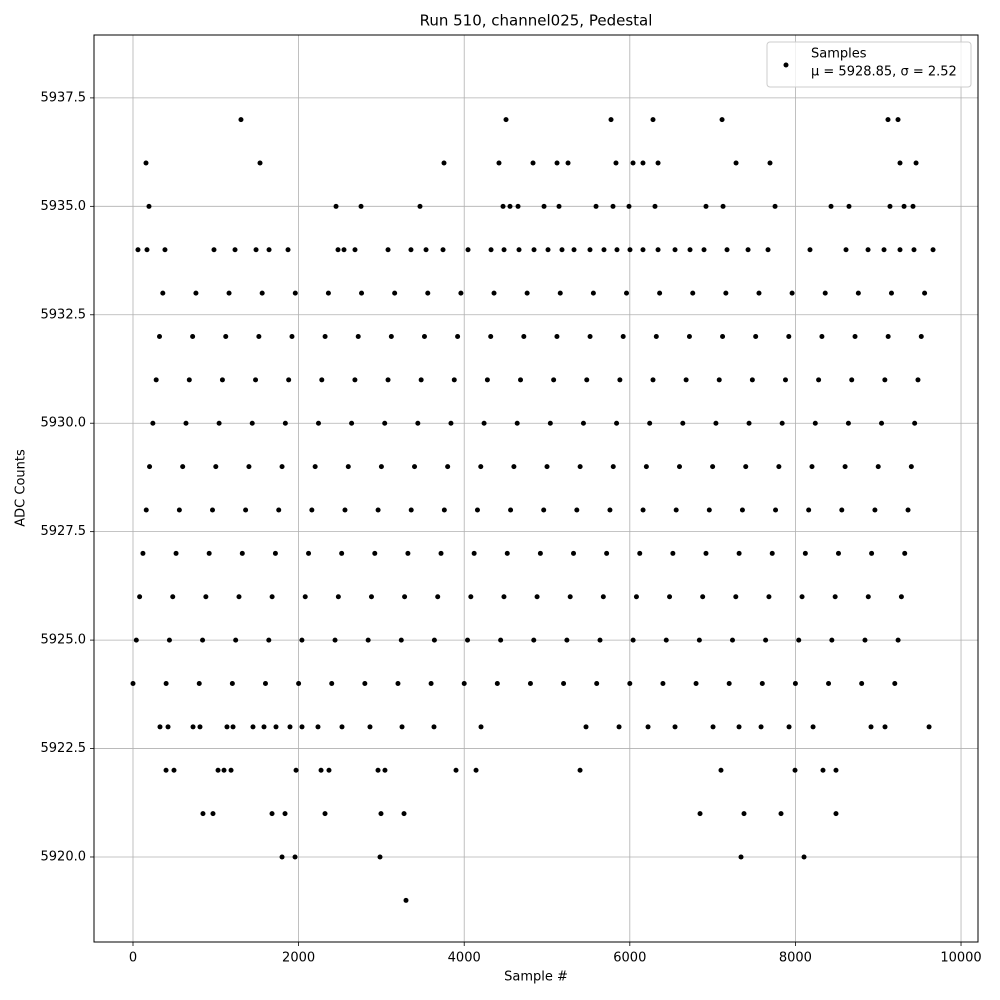  What do you see at coordinates (64, 423) in the screenshot?
I see `y-tick-label: 5930.0` at bounding box center [64, 423].